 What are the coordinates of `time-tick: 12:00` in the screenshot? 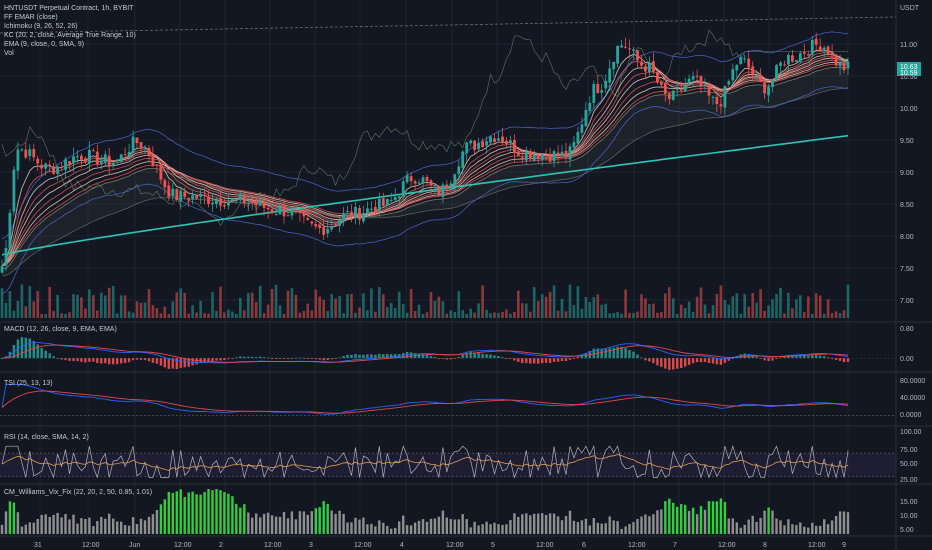 It's located at (545, 545).